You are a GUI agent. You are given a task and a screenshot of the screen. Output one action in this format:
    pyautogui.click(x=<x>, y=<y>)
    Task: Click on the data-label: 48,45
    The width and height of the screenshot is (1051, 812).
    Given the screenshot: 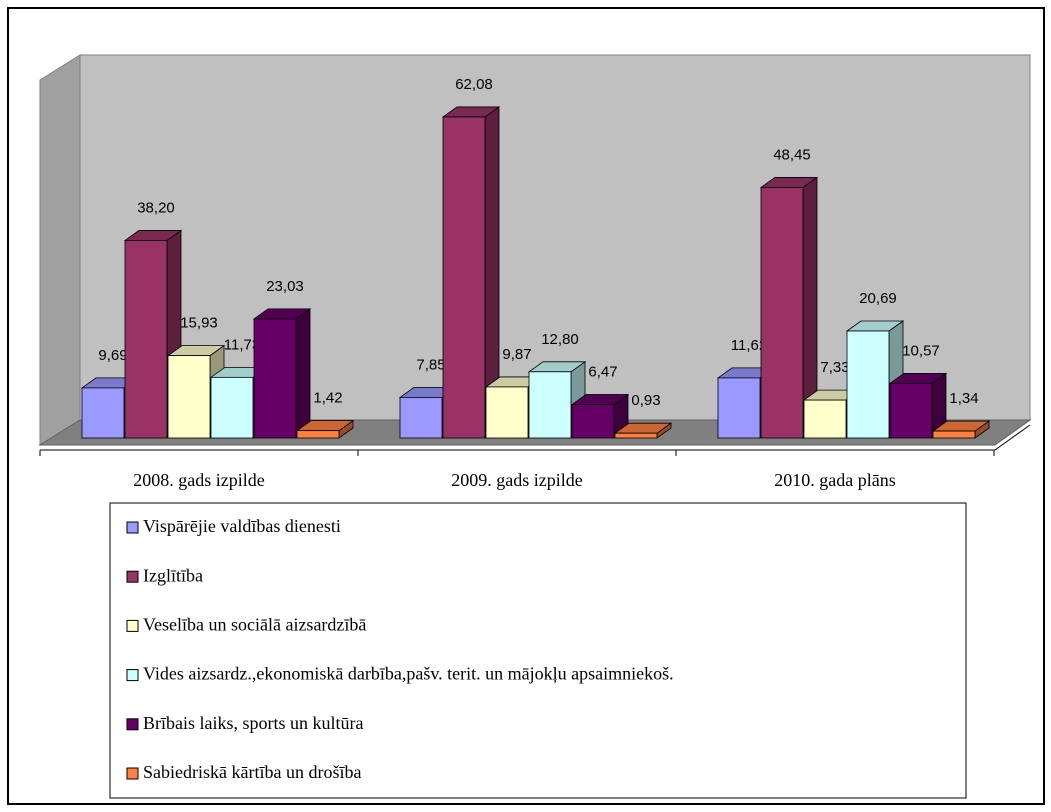 What is the action you would take?
    pyautogui.click(x=792, y=154)
    